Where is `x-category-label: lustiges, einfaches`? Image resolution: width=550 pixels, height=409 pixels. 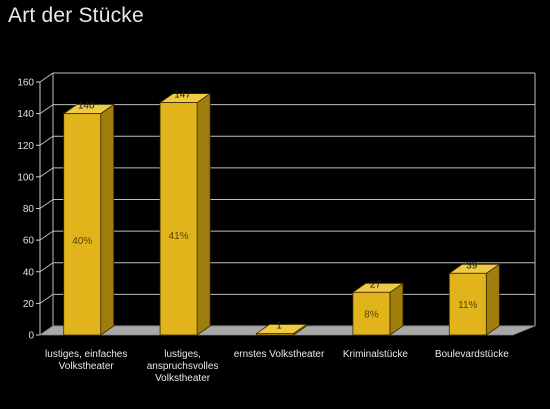 x-category-label: lustiges, einfaches is located at coordinates (86, 354).